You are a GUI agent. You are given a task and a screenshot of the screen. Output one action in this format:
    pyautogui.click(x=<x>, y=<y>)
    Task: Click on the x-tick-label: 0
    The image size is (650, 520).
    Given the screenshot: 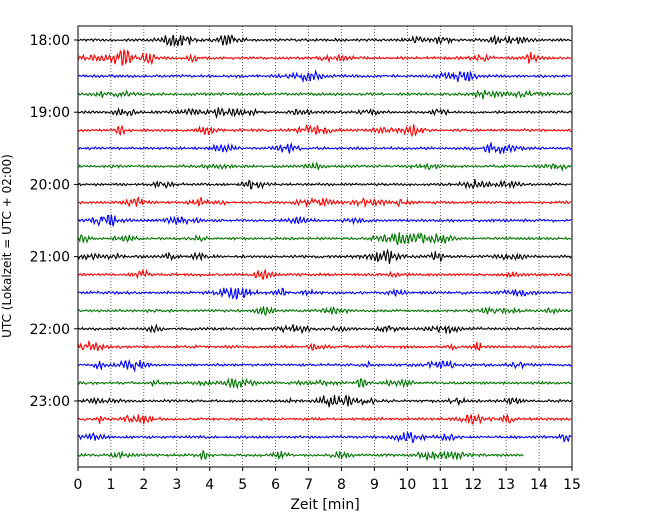 What is the action you would take?
    pyautogui.click(x=78, y=485)
    